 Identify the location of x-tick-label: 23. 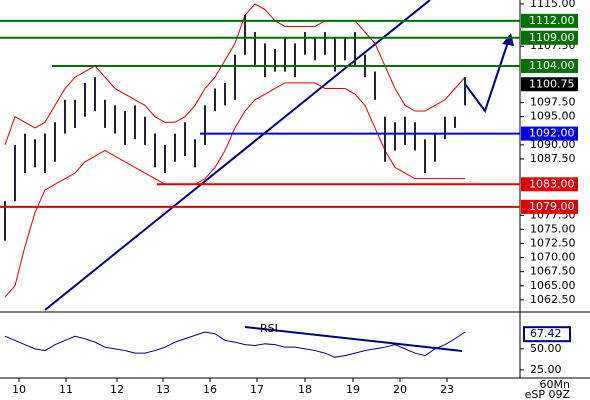
(447, 389).